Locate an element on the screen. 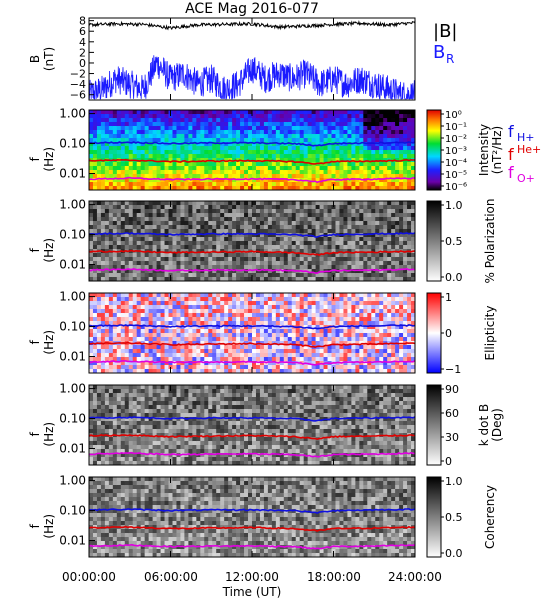 The image size is (550, 600). colorbar-tick-label: 10⁻⁵ is located at coordinates (456, 175).